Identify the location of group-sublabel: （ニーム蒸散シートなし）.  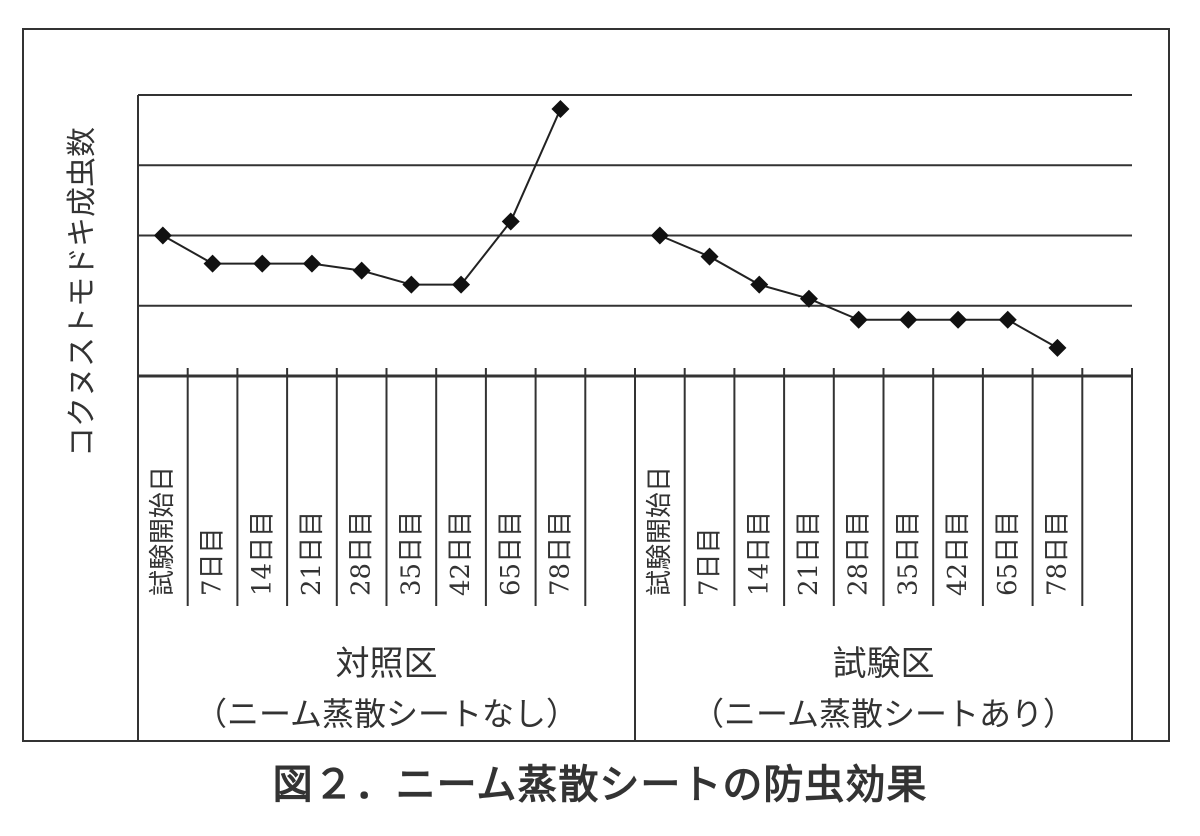
(386, 714).